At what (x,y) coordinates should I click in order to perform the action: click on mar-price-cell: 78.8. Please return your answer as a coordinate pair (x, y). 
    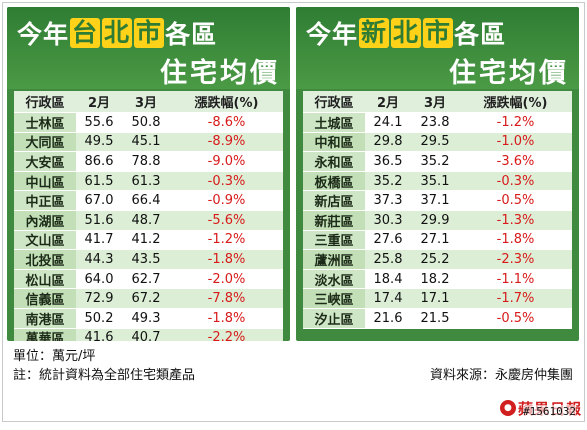
    Looking at the image, I should click on (146, 161).